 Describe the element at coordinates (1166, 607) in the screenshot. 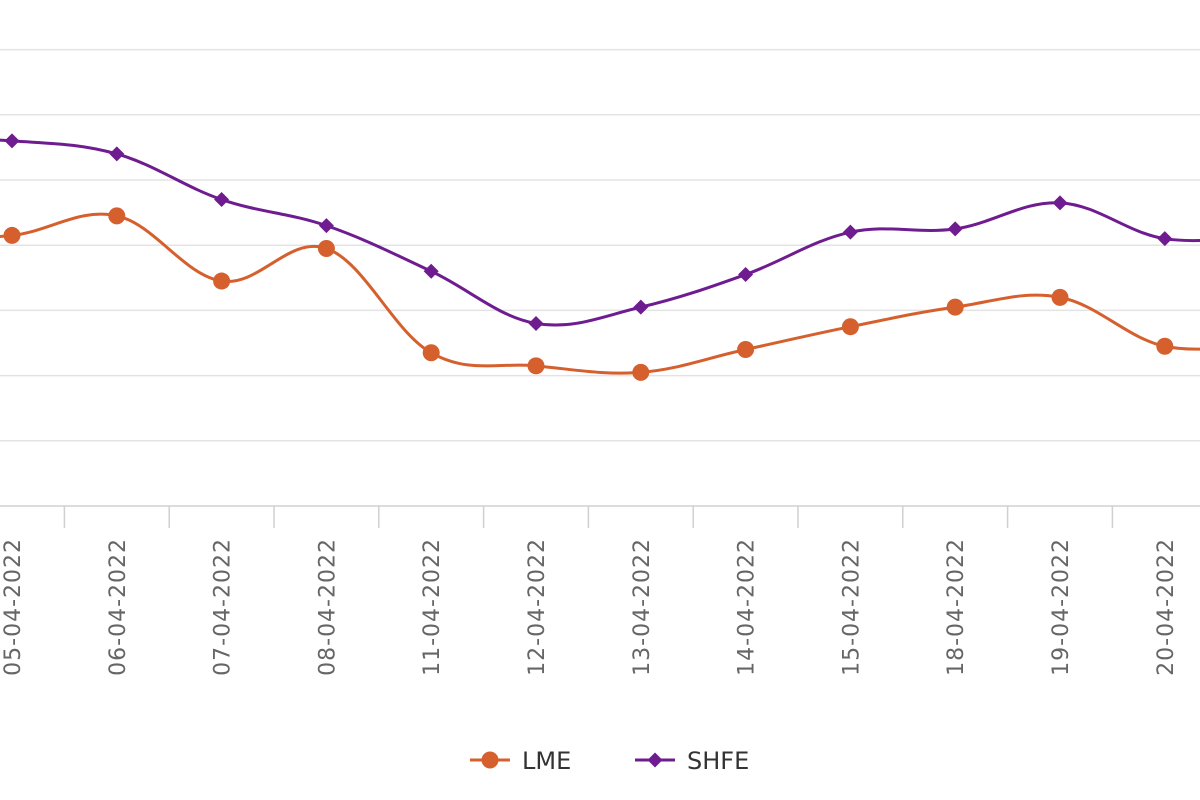

I see `x-tick-label: 20-04-2022` at that location.